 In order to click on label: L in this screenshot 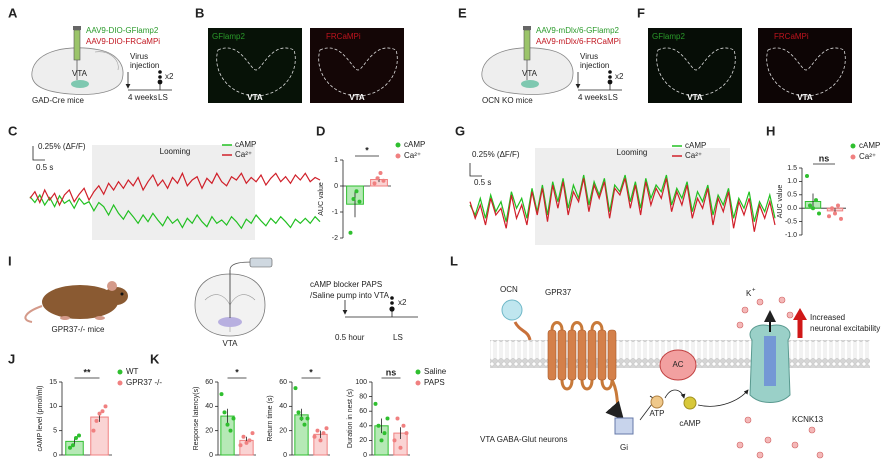, I will do `click(454, 260)`.